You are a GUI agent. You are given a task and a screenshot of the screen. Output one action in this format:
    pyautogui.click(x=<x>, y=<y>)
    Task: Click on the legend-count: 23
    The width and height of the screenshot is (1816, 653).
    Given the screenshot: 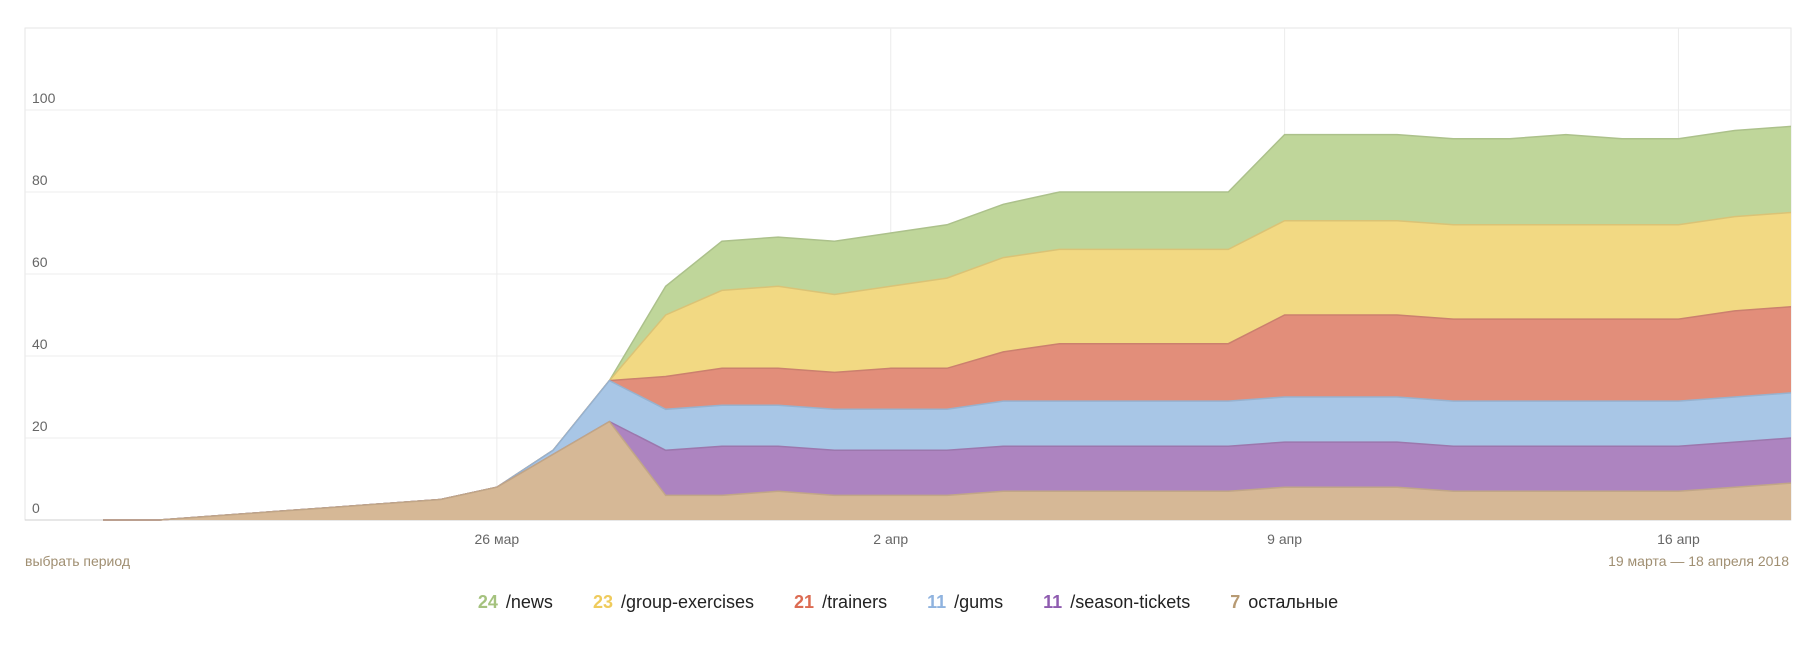 What is the action you would take?
    pyautogui.click(x=602, y=602)
    